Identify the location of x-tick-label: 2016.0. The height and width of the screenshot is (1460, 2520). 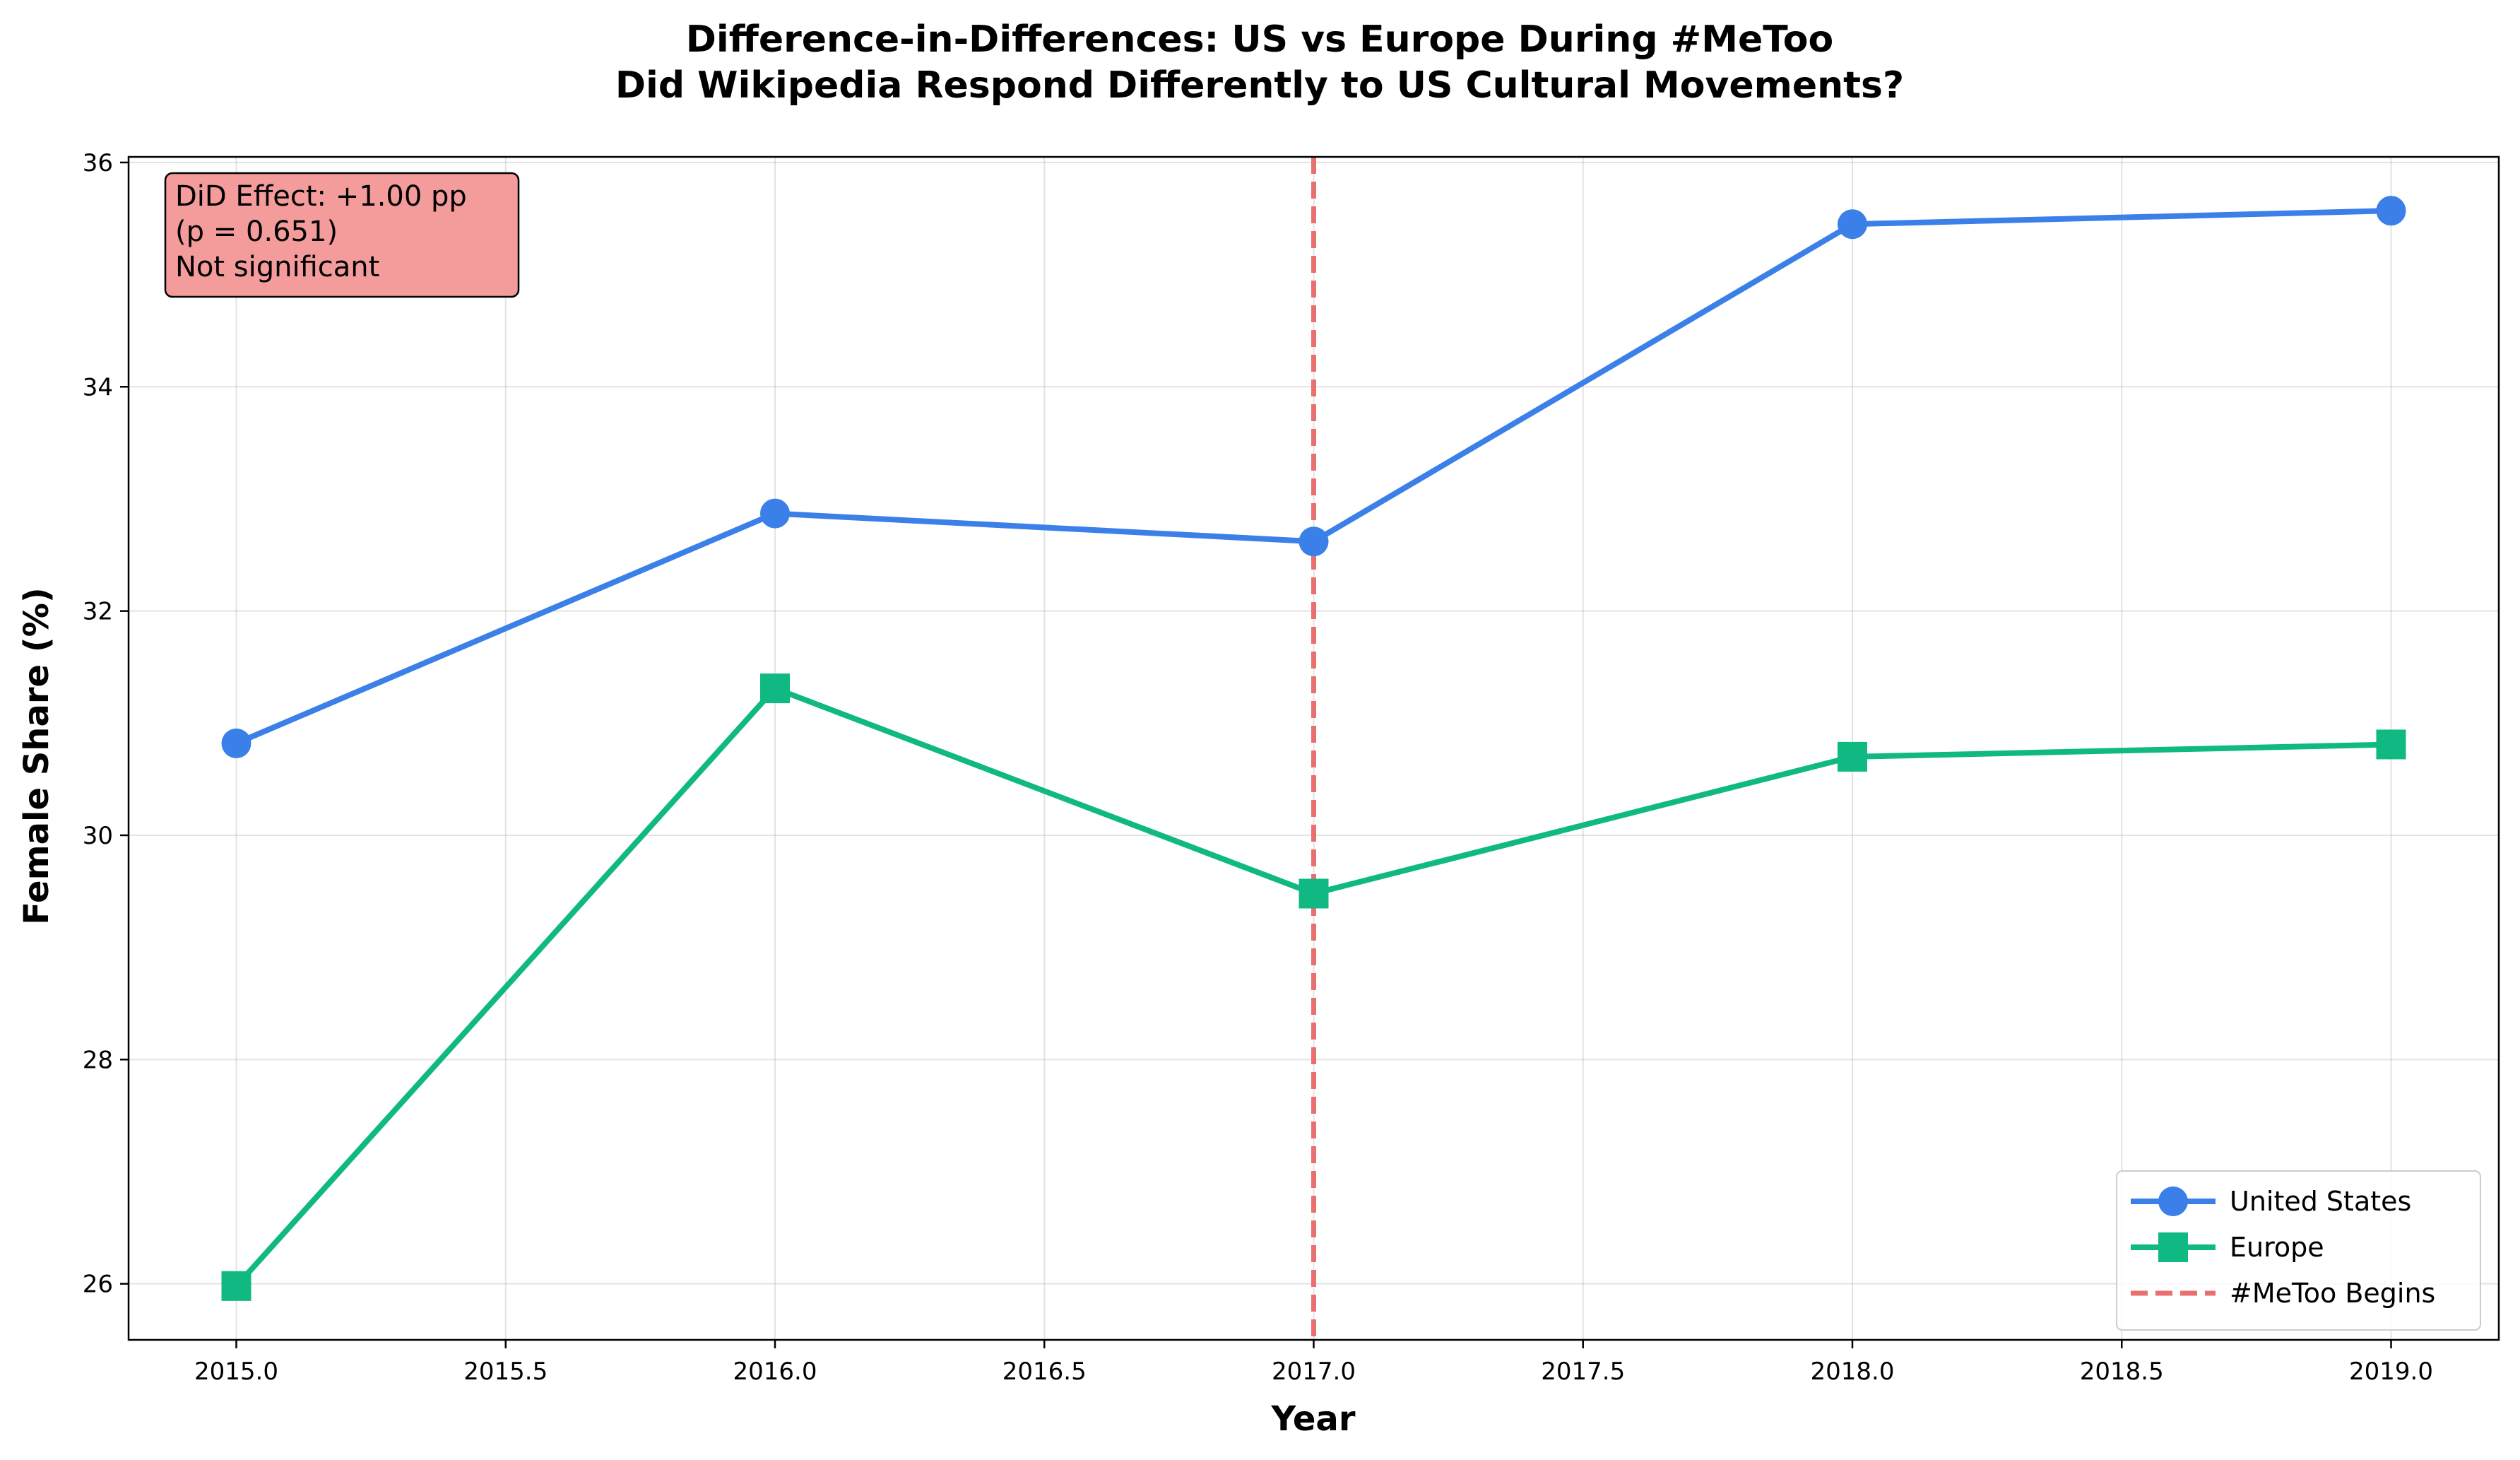
(775, 1372).